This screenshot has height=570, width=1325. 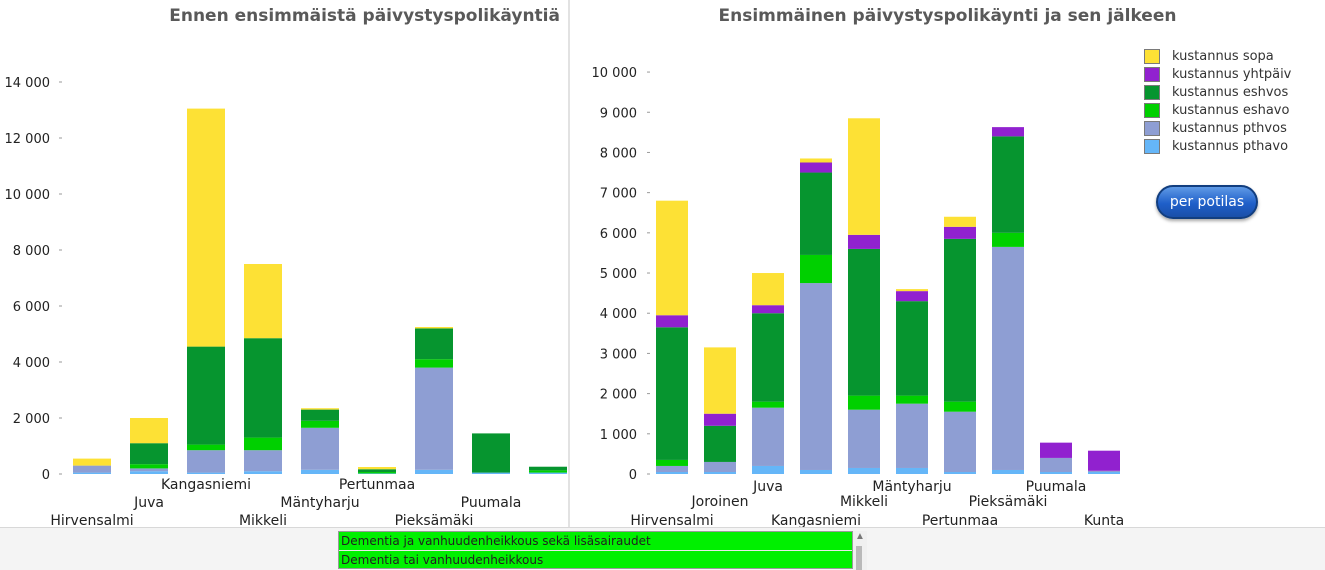 I want to click on scroll-thumb, so click(x=859, y=558).